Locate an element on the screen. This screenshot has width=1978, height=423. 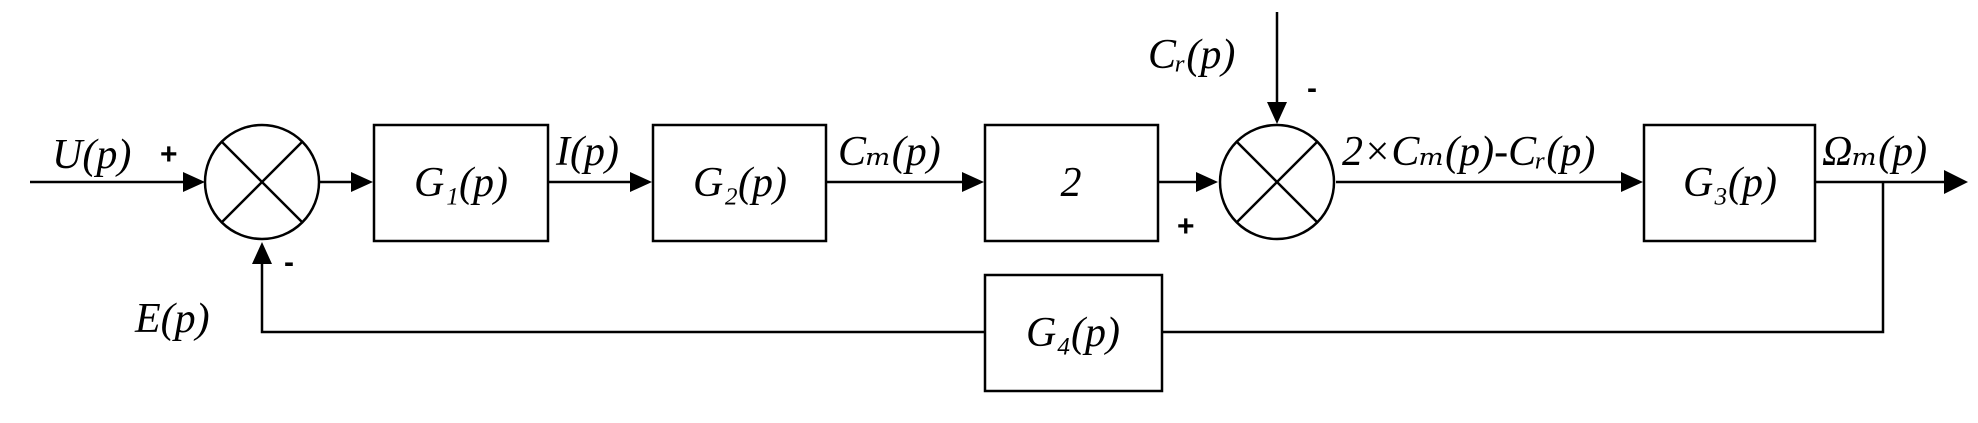
sum2-minus-sign: - is located at coordinates (1312, 88).